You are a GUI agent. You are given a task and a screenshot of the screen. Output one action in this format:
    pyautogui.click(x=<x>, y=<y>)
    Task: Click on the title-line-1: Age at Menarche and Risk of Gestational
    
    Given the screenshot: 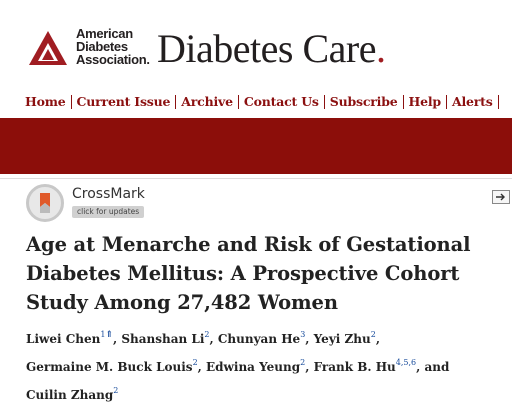 What is the action you would take?
    pyautogui.click(x=248, y=244)
    